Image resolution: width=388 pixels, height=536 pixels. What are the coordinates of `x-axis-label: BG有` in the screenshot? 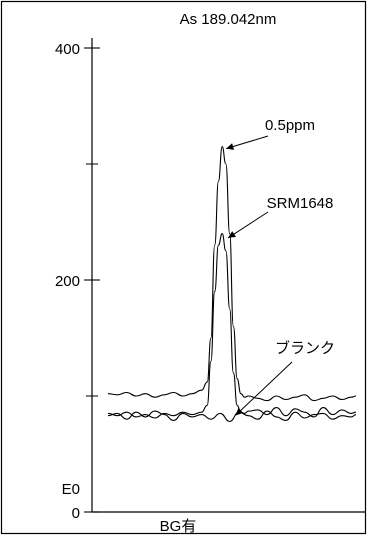 It's located at (178, 526).